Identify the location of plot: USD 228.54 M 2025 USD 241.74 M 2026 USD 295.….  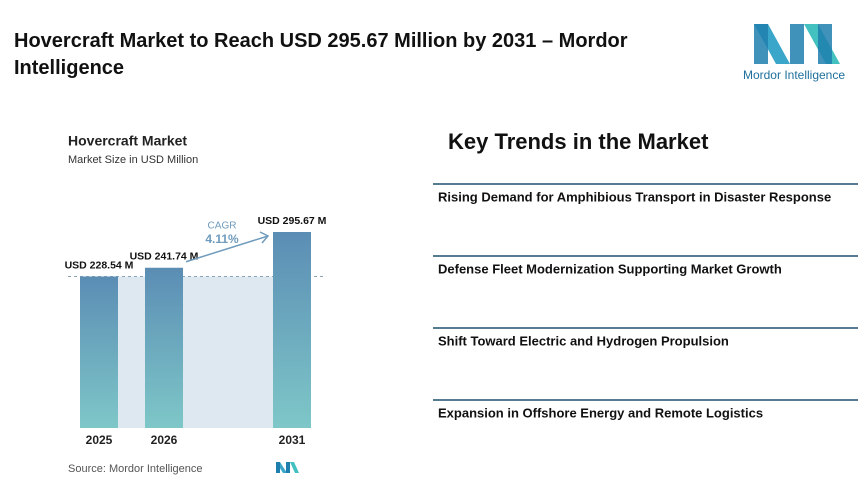
(196, 331).